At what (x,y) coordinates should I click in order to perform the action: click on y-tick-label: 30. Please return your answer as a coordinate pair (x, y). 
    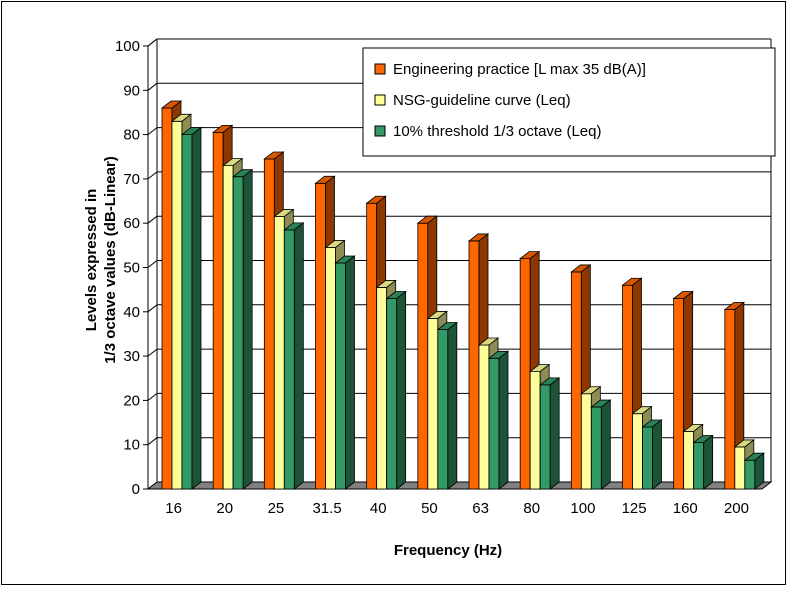
    Looking at the image, I should click on (131, 356).